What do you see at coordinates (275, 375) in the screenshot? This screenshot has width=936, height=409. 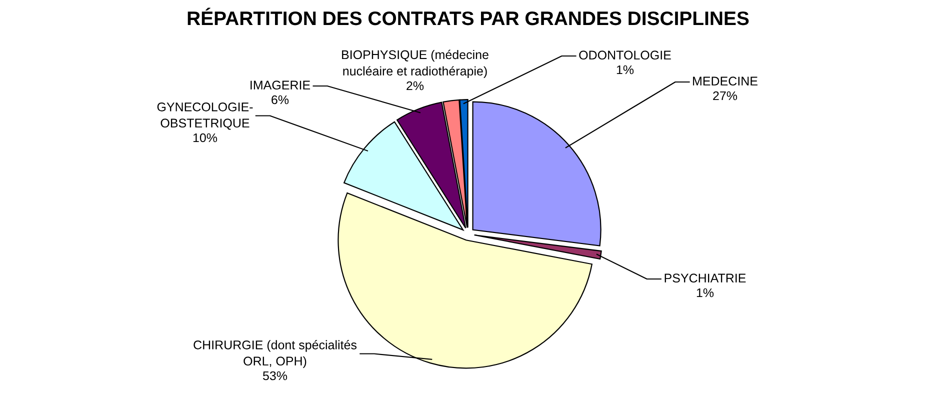 I see `data-label: 53%` at bounding box center [275, 375].